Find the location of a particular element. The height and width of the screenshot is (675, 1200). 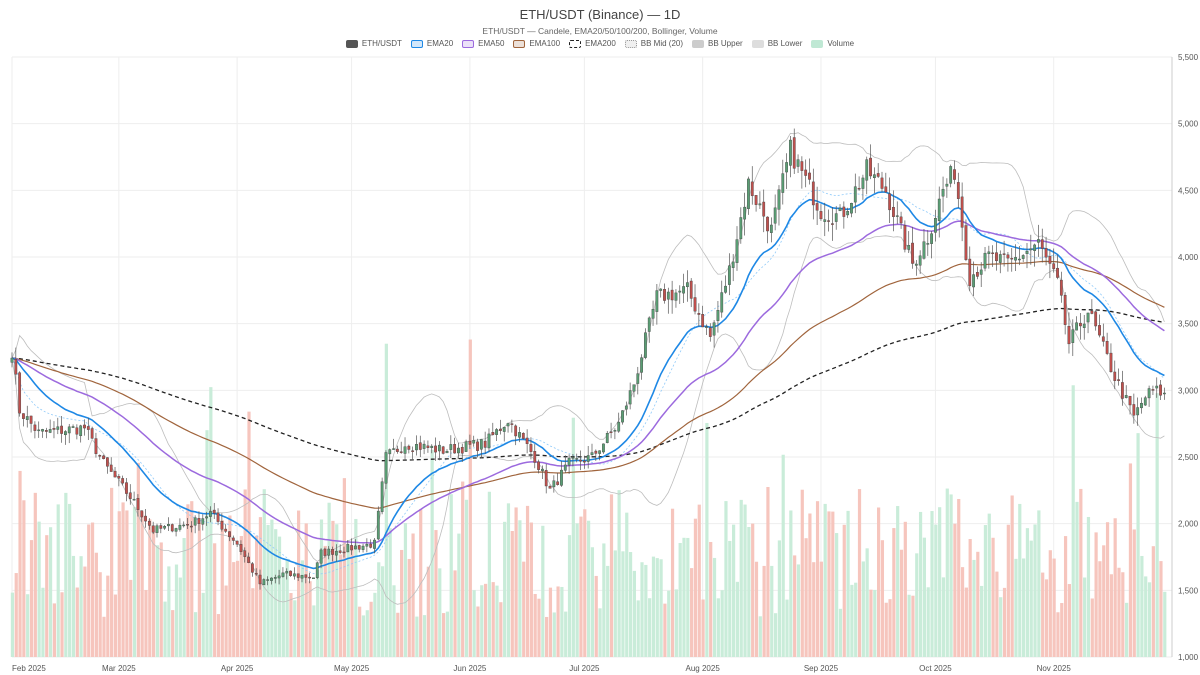

y-tick-label: 3,500 is located at coordinates (1188, 324).